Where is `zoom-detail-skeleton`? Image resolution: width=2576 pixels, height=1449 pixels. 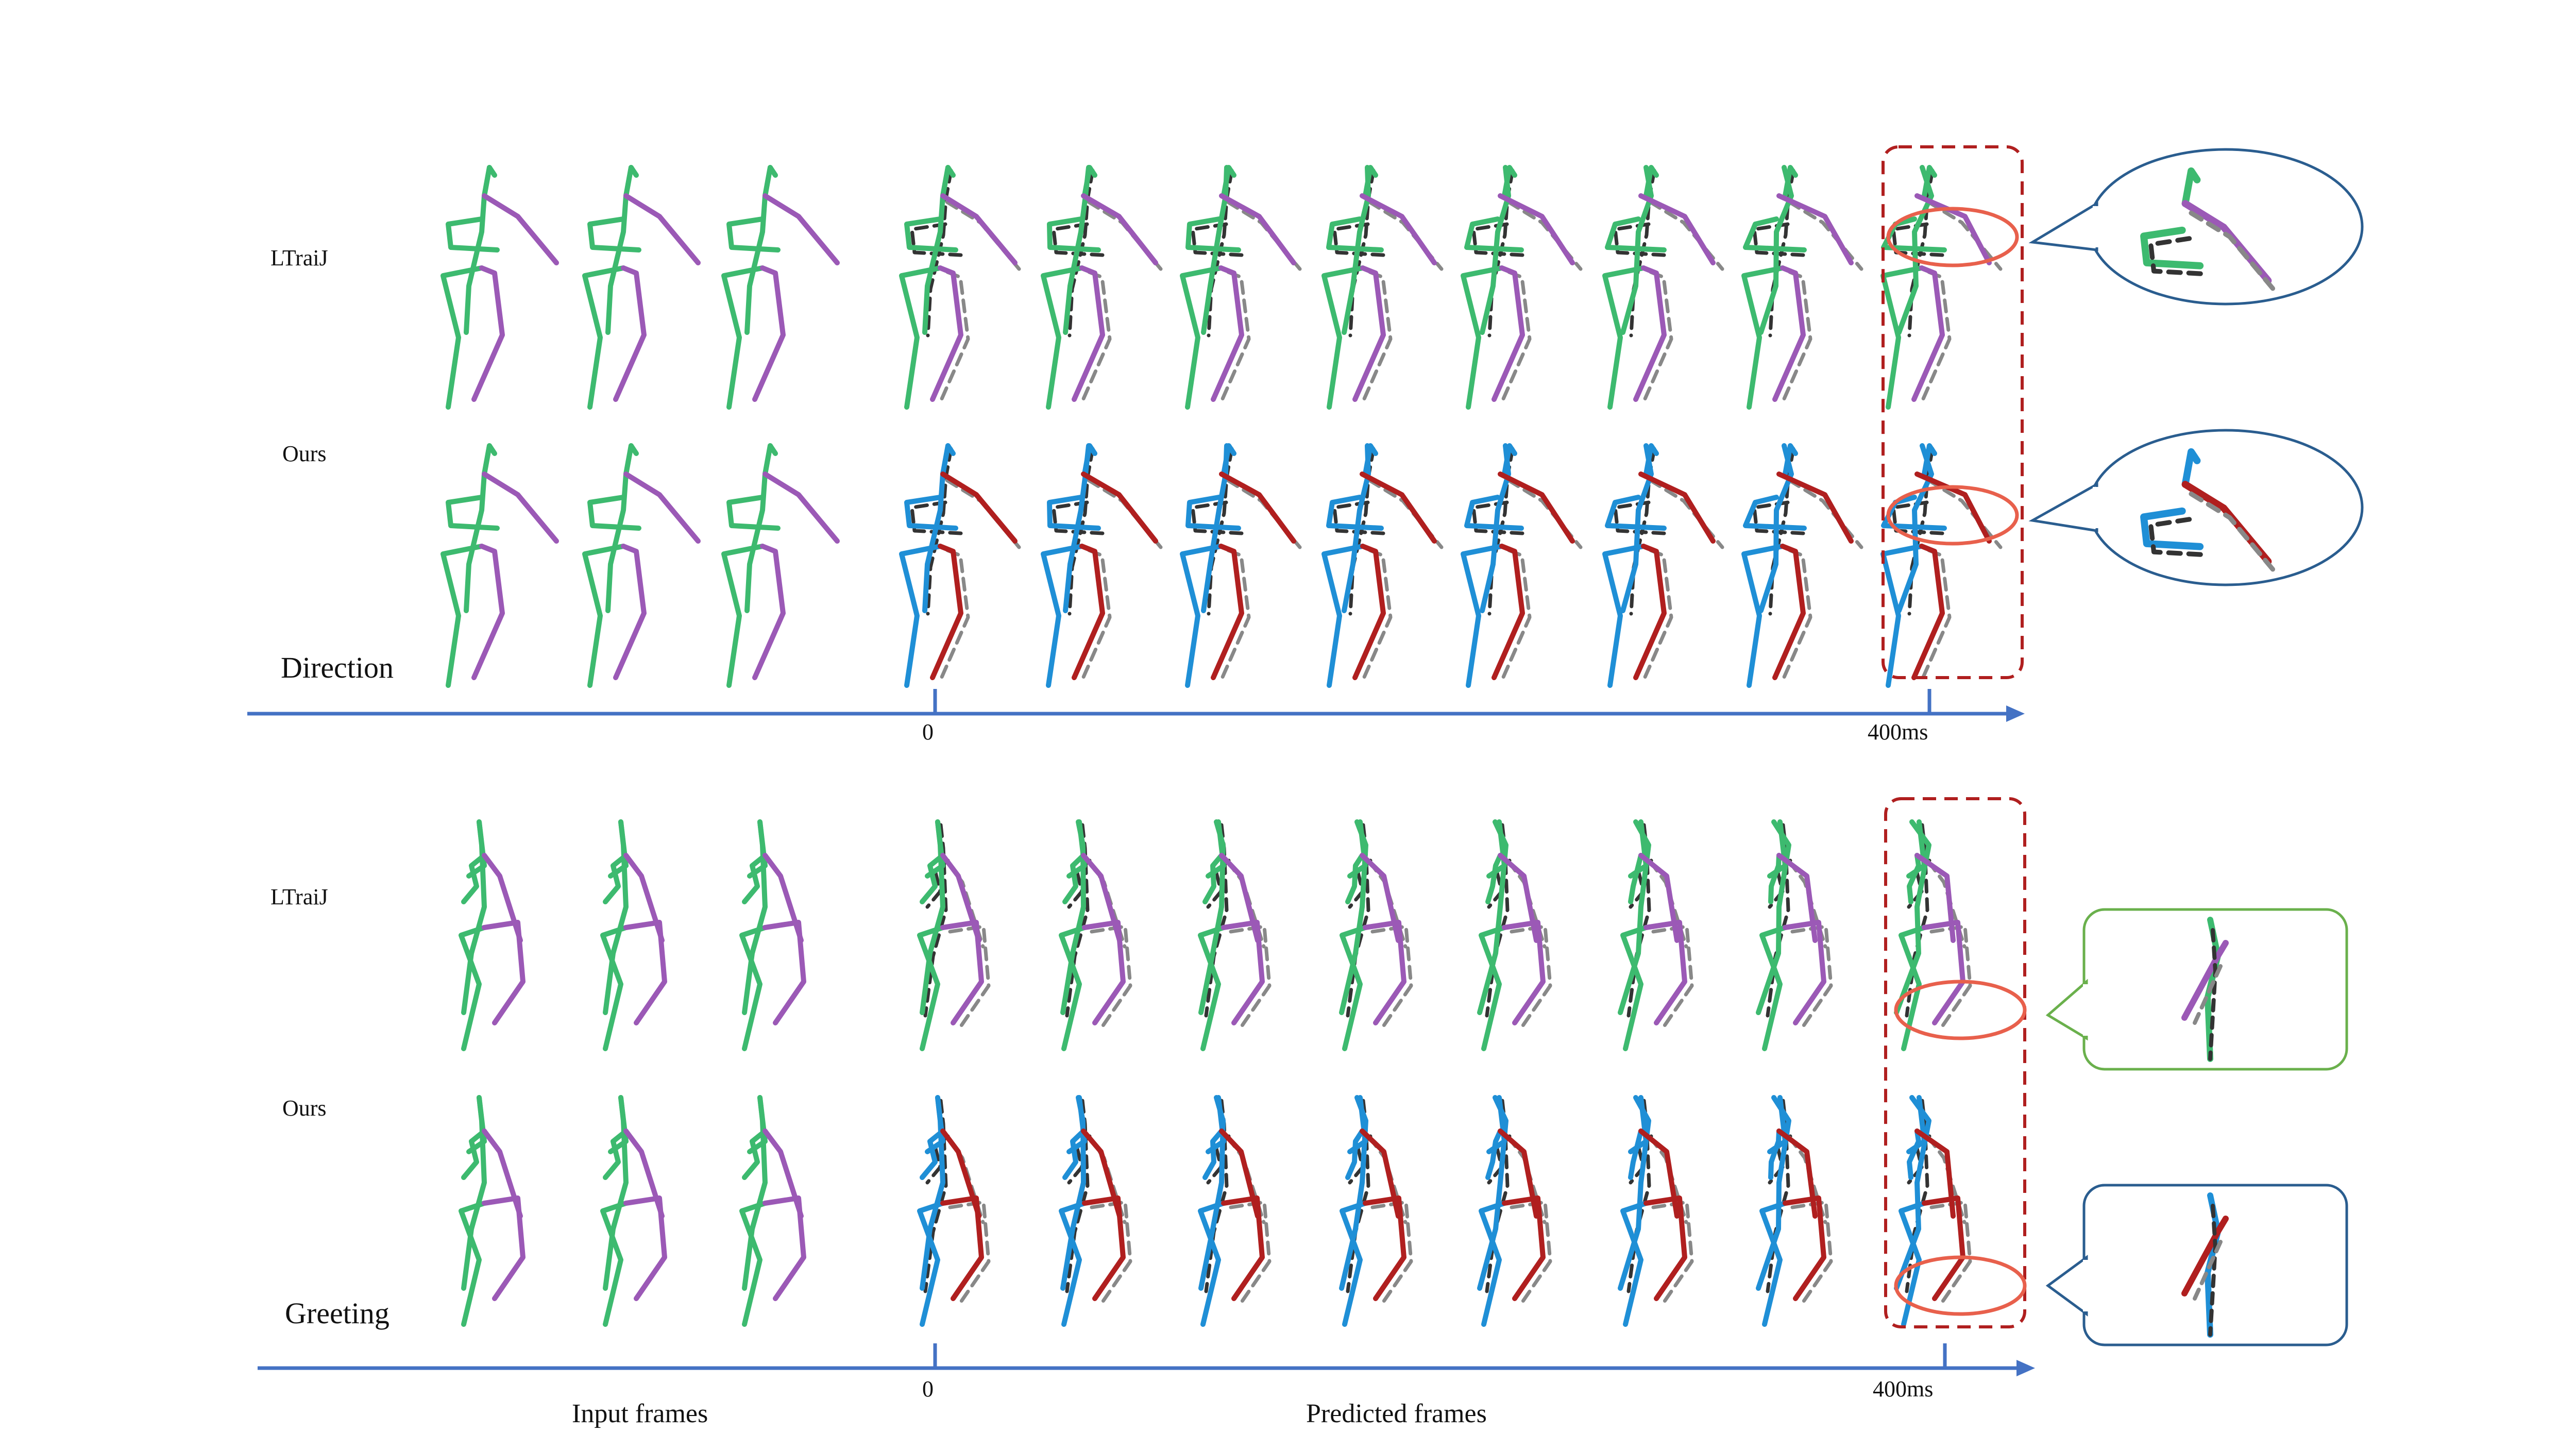
zoom-detail-skeleton is located at coordinates (2208, 230).